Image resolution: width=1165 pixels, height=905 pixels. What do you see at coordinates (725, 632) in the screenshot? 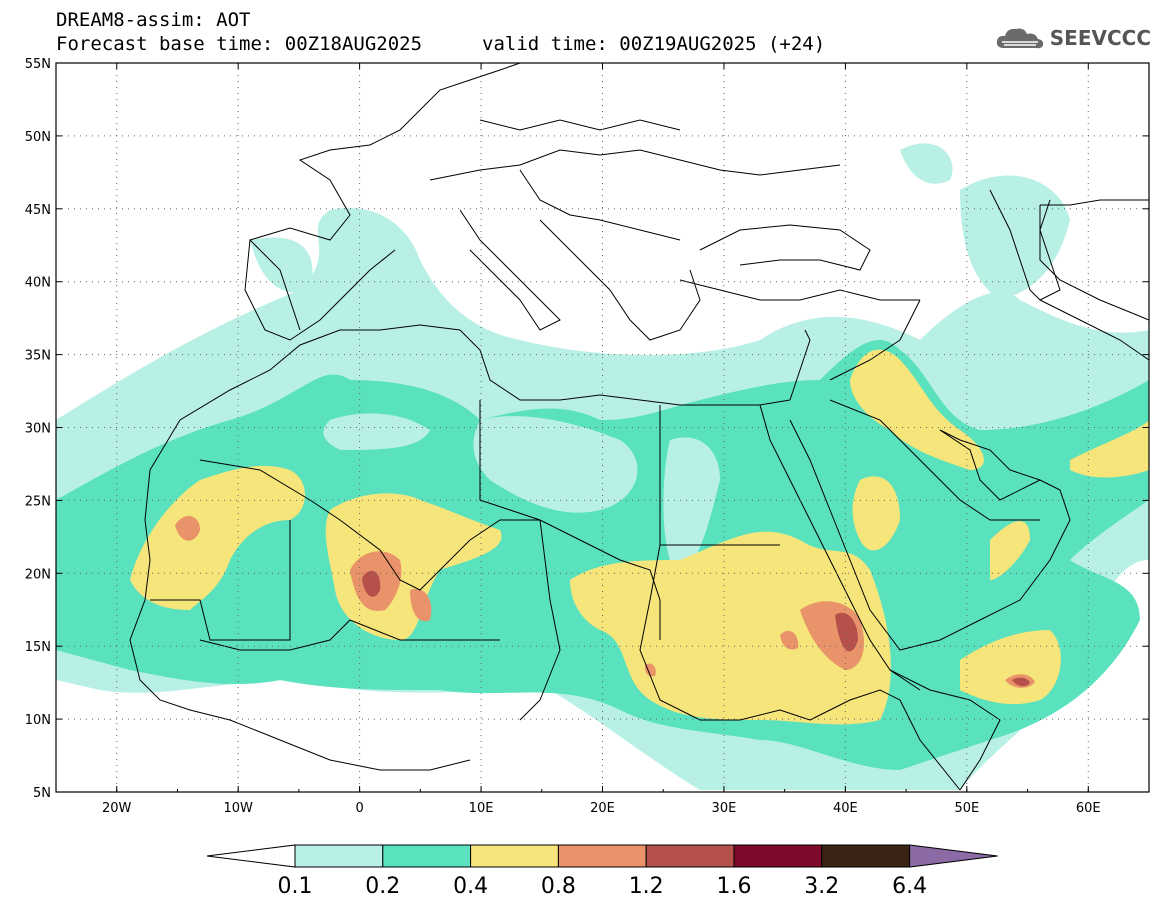
I see `border-sudan` at bounding box center [725, 632].